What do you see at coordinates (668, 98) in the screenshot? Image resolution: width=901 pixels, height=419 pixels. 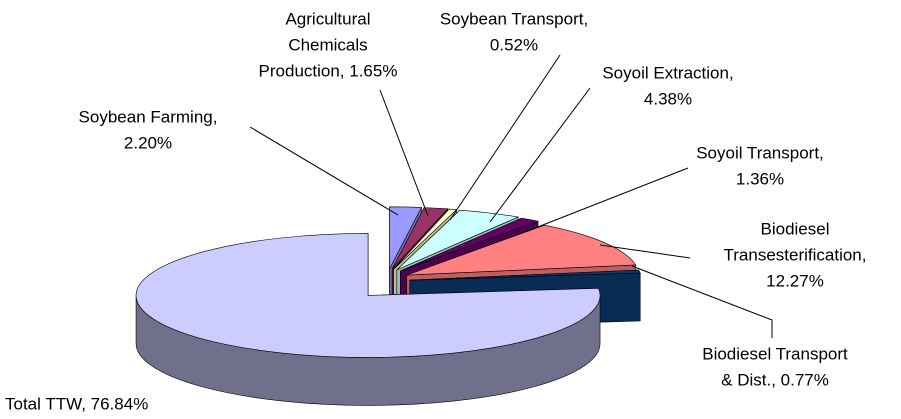 I see `data-label: 4.38%` at bounding box center [668, 98].